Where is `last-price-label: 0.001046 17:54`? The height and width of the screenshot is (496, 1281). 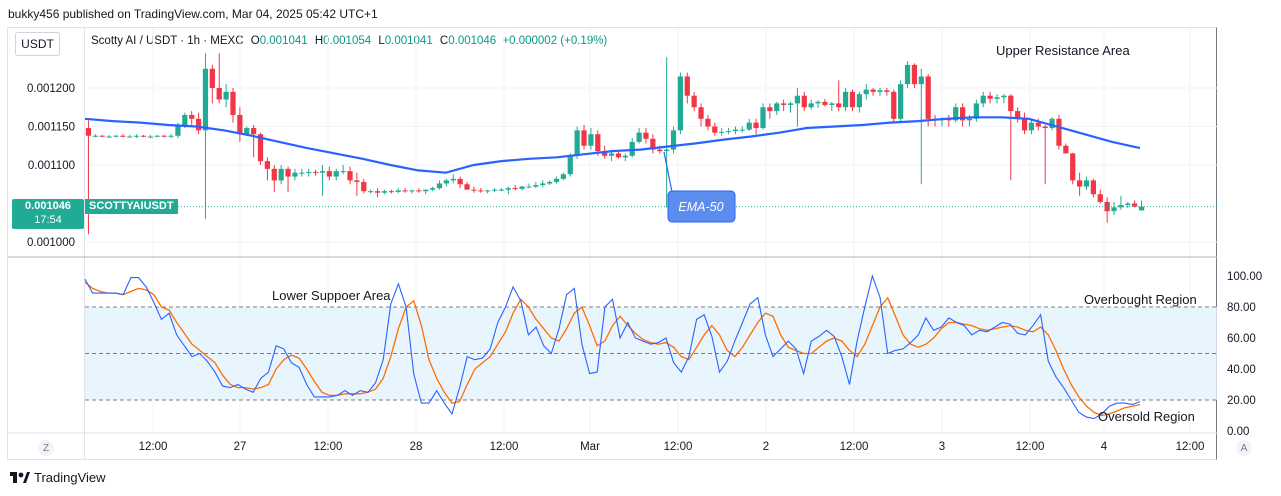 last-price-label: 0.001046 17:54 is located at coordinates (48, 214).